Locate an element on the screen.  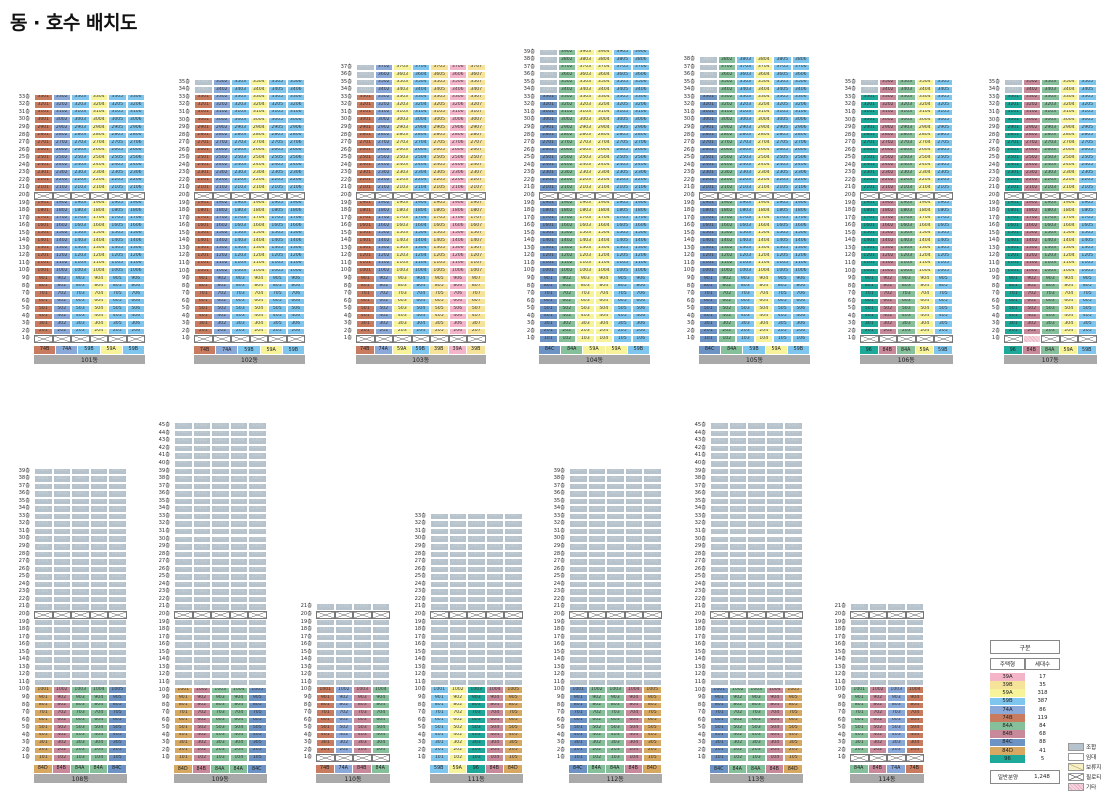
unit-cell: 2601 is located at coordinates (869, 150).